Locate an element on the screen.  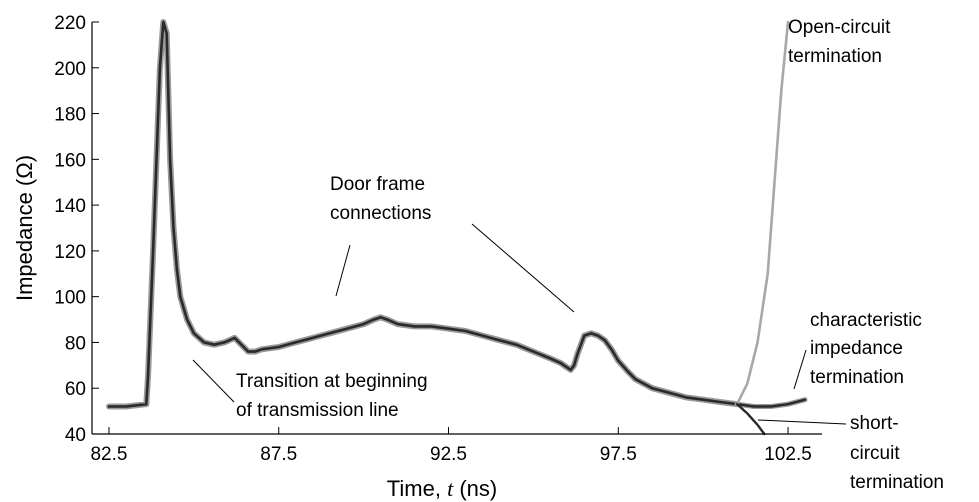
x-tick-label: 87.5 is located at coordinates (278, 454).